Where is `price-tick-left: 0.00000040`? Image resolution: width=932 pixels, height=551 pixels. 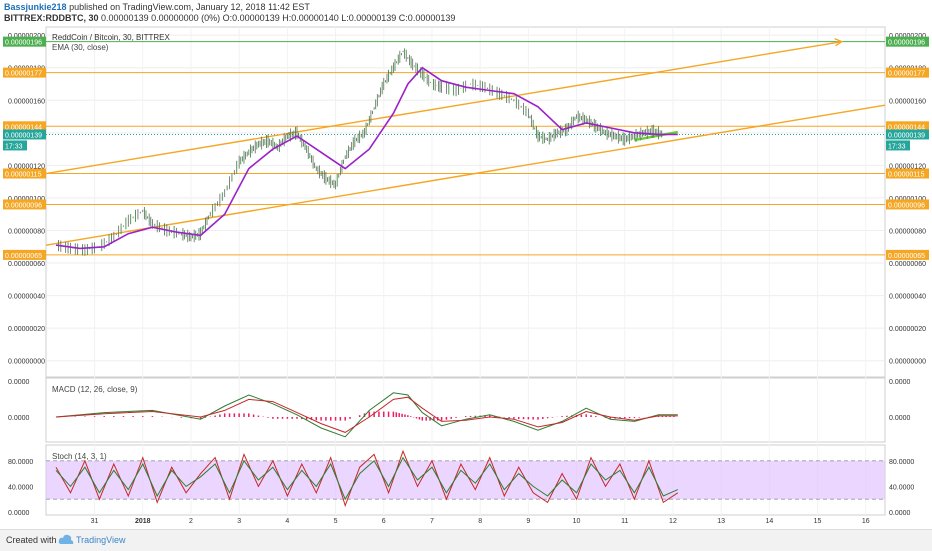
price-tick-left: 0.00000040 is located at coordinates (26, 297).